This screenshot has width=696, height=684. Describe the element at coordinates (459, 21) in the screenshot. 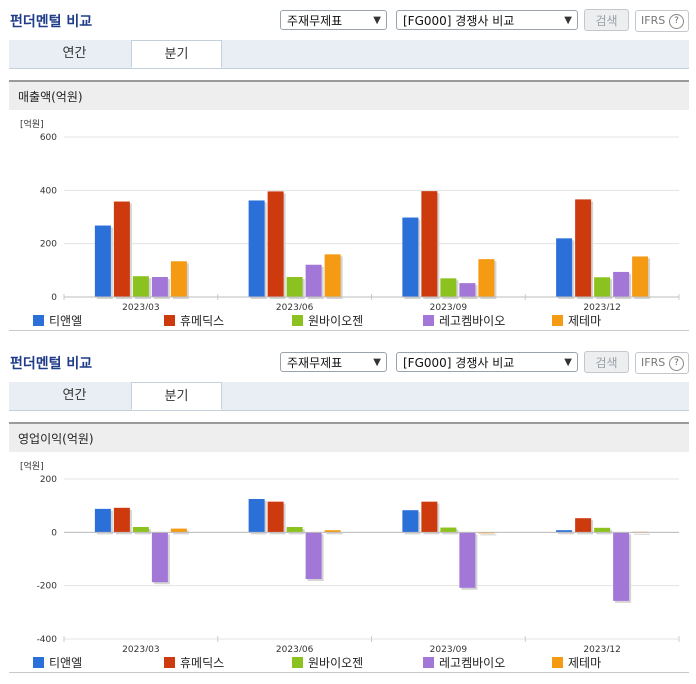

I see `compare-select-value: [FG000] 경쟁사 비교` at that location.